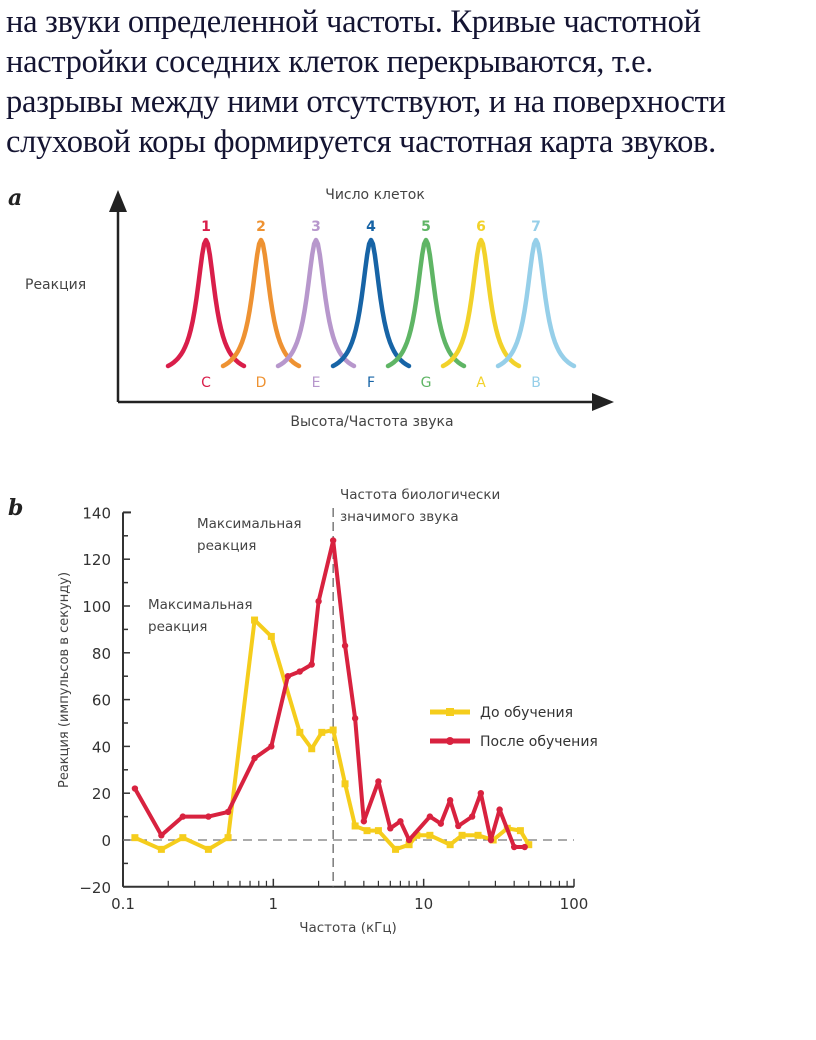  What do you see at coordinates (96, 607) in the screenshot?
I see `y-tick-label: 100` at bounding box center [96, 607].